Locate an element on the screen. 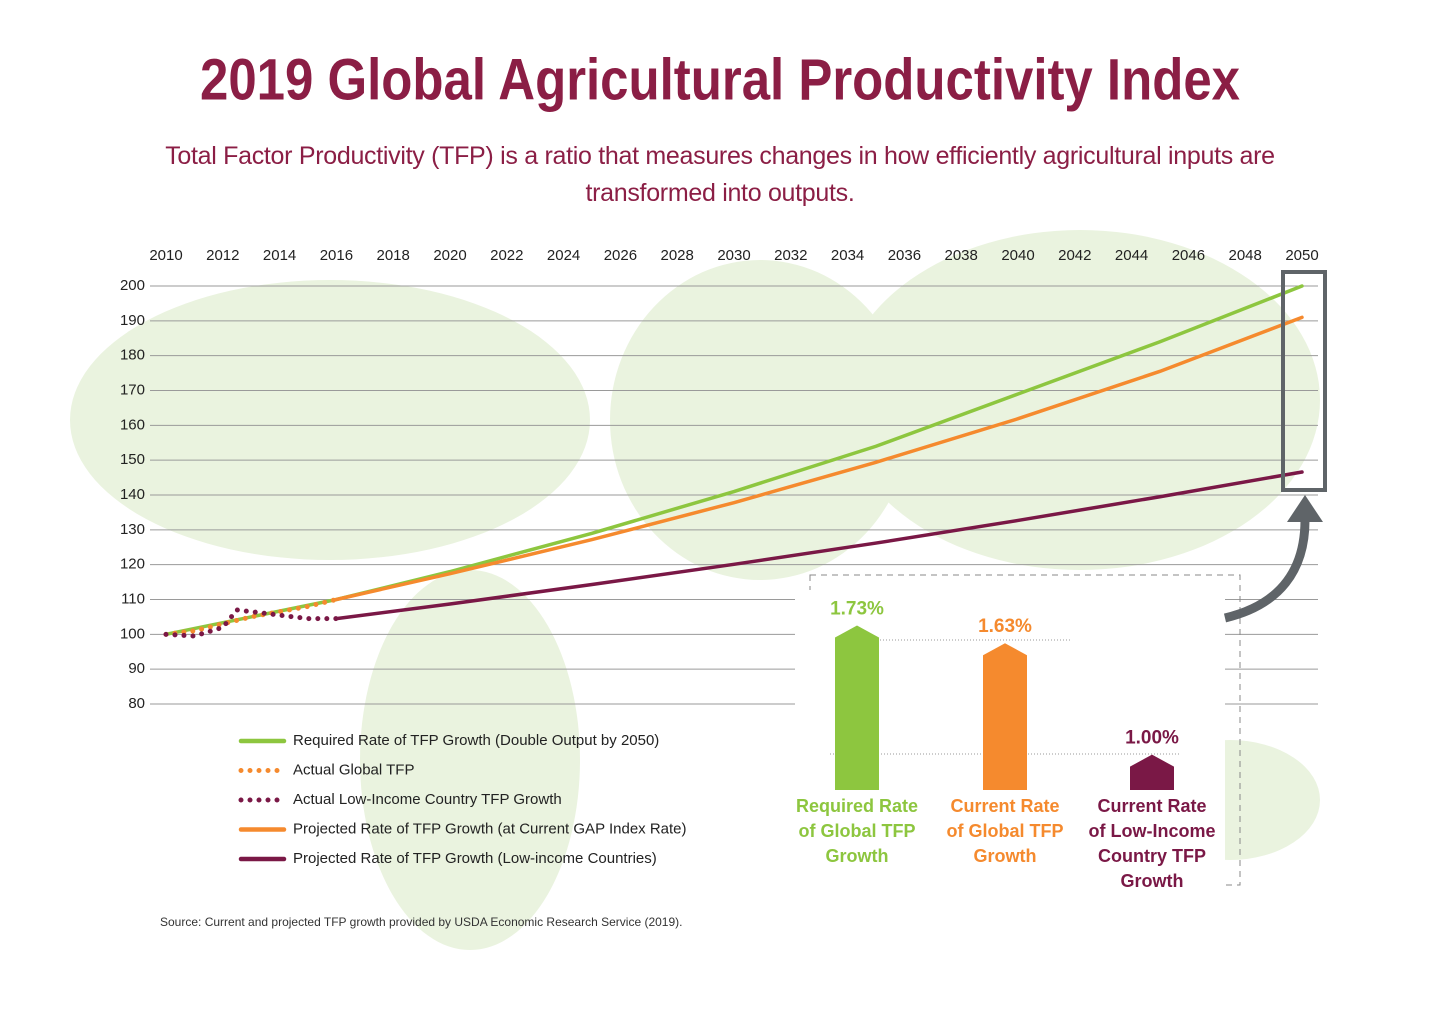 The image size is (1440, 1028). x-tick-label: 2044 is located at coordinates (1131, 255).